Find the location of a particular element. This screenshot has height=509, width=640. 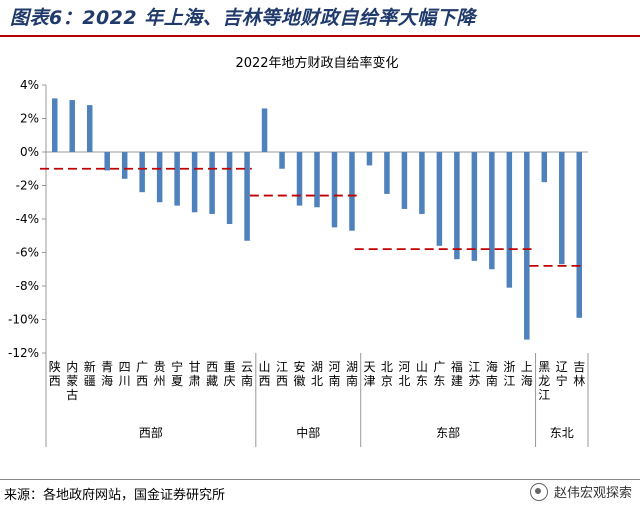

category-label: 上海 is located at coordinates (527, 374).